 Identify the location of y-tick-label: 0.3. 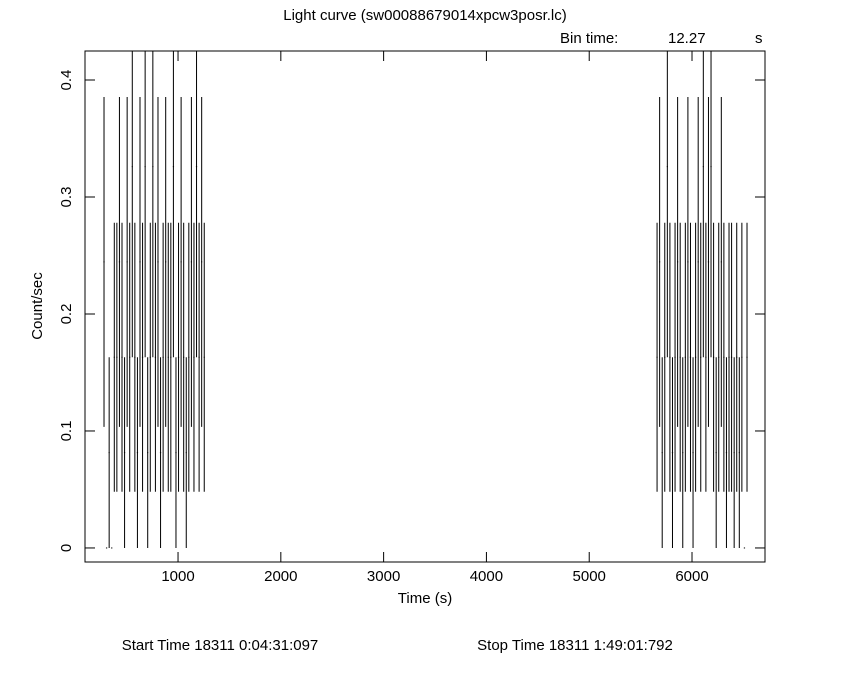
(66, 197).